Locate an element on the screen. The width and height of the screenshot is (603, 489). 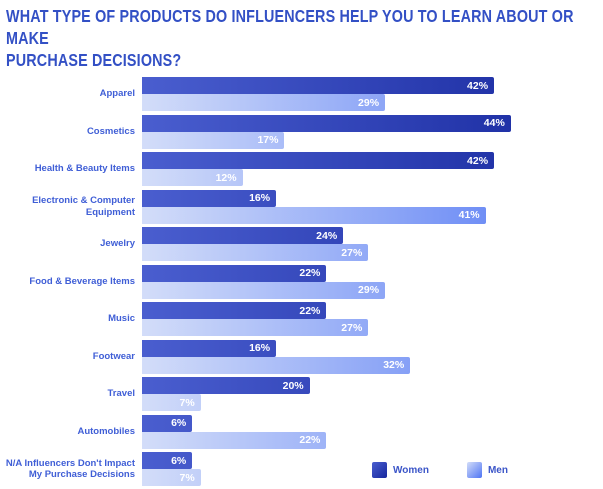
legend-item-women: Women is located at coordinates (400, 470).